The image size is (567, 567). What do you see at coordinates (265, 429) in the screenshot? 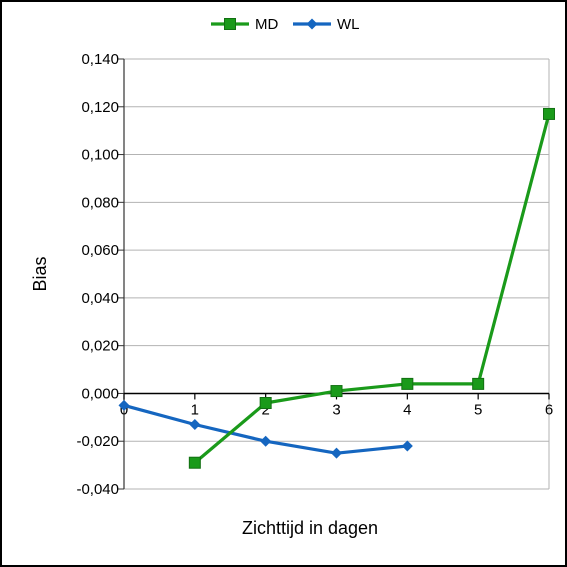
I see `series-wl` at bounding box center [265, 429].